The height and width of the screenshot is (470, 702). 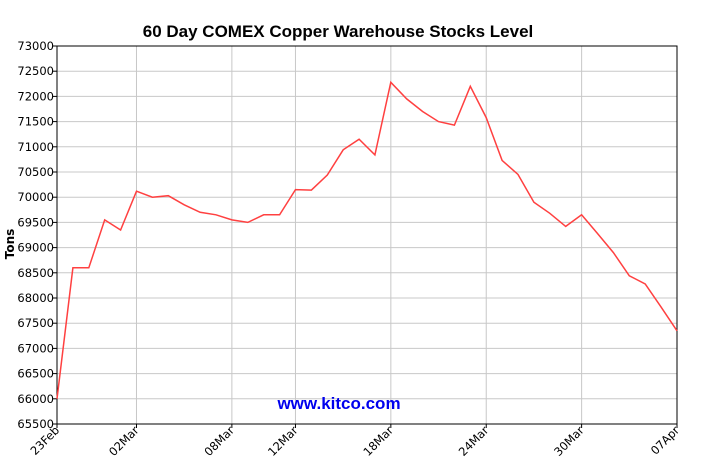 I want to click on y-tick-label: 69000, so click(x=35, y=248).